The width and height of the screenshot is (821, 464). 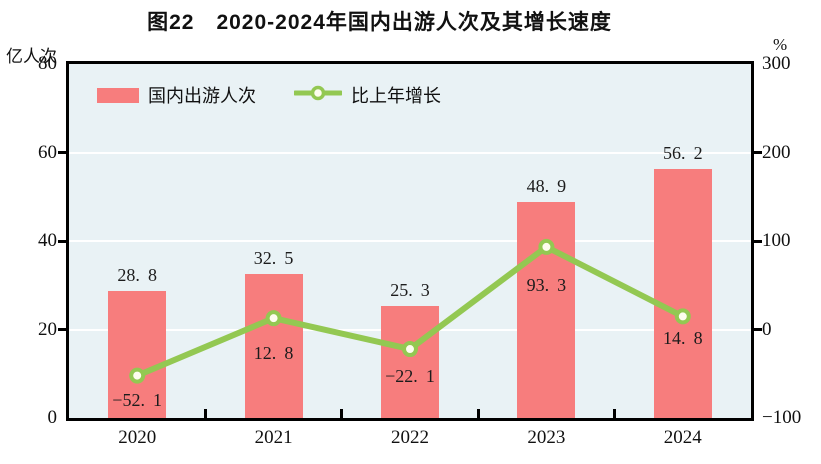 What do you see at coordinates (682, 316) in the screenshot?
I see `line-marker-2024` at bounding box center [682, 316].